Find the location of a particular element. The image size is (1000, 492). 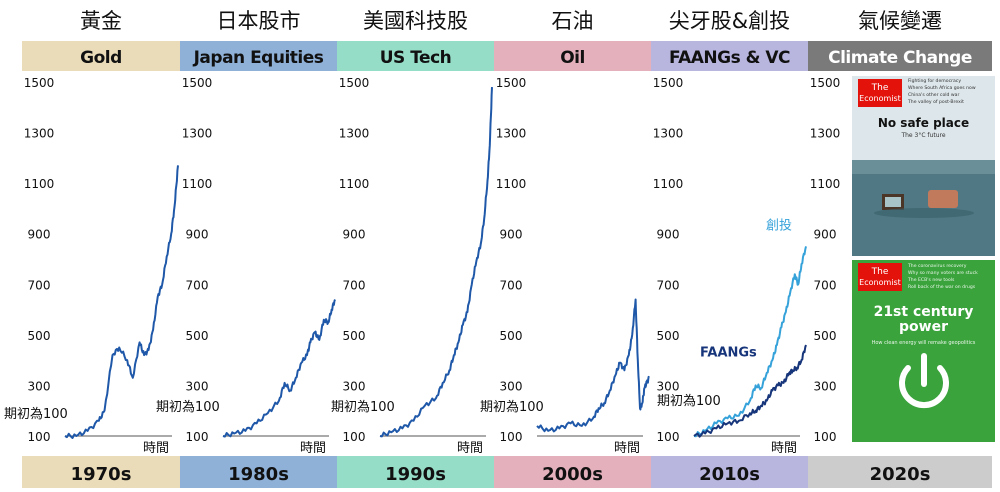

tv-screen is located at coordinates (893, 202).